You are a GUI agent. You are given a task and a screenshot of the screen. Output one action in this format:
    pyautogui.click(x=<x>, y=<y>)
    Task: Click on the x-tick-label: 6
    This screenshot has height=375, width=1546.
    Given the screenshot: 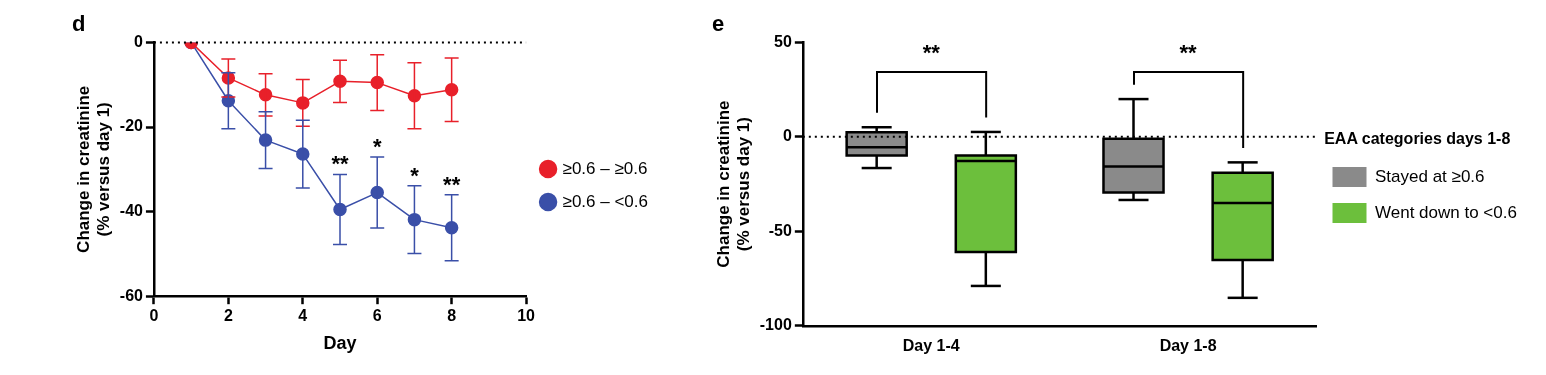 What is the action you would take?
    pyautogui.click(x=377, y=316)
    